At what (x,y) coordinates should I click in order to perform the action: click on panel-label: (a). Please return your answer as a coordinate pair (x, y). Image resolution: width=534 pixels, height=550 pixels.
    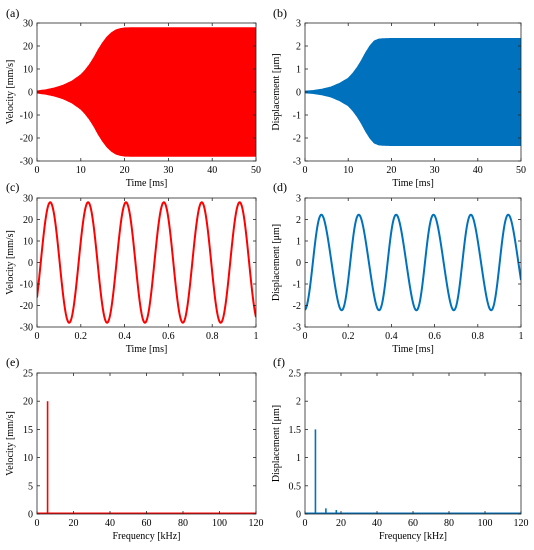
    Looking at the image, I should click on (12, 13).